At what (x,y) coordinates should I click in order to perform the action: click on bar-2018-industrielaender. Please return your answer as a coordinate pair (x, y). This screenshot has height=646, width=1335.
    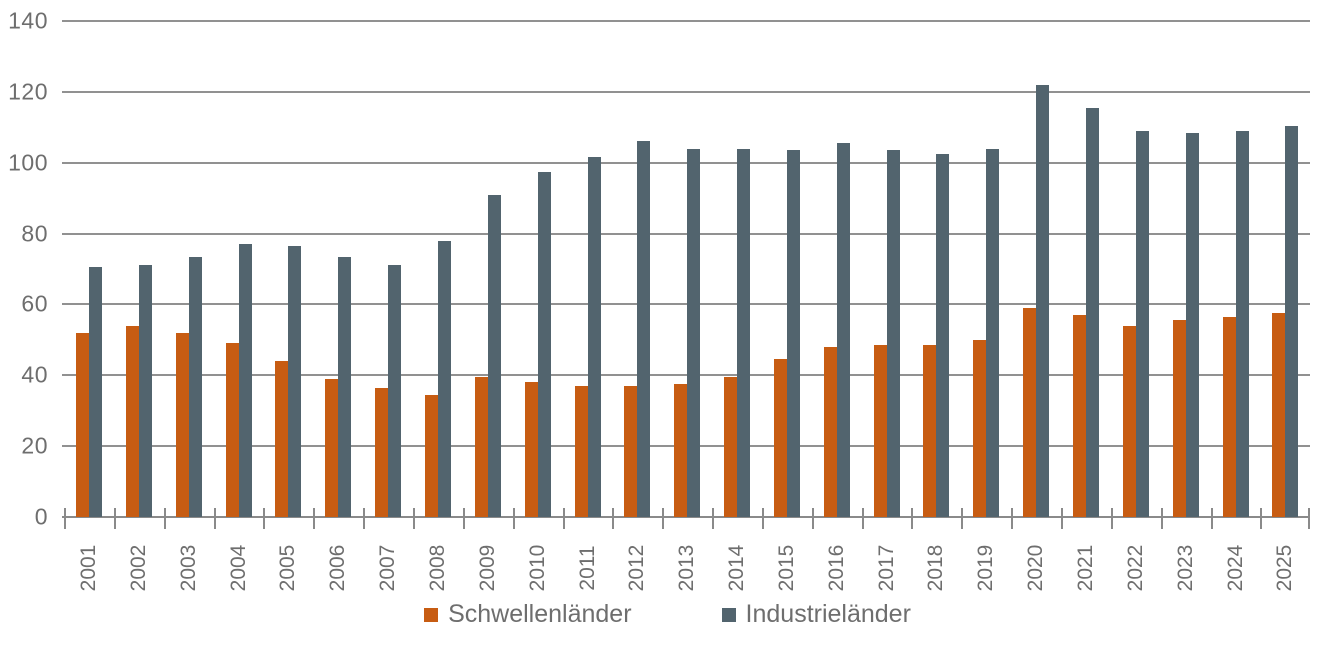
    Looking at the image, I should click on (943, 335).